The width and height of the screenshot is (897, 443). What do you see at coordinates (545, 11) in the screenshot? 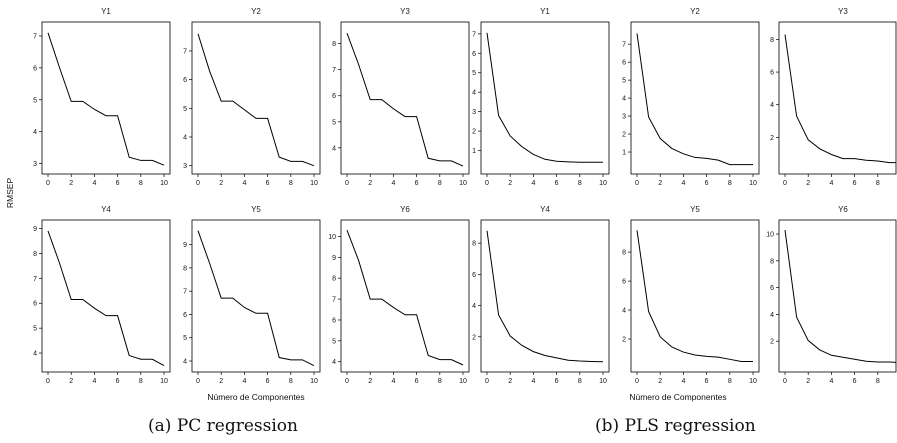
I see `panel-title: Y1` at bounding box center [545, 11].